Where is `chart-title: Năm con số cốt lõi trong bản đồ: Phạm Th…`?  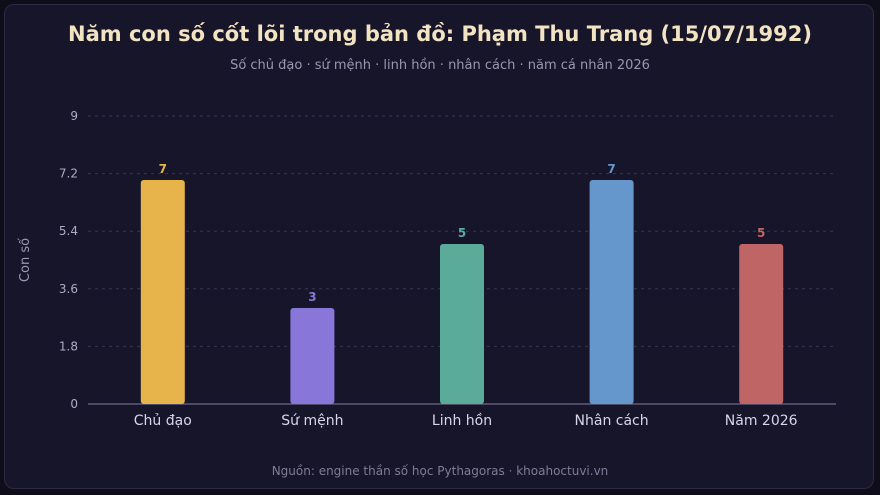 chart-title: Năm con số cốt lõi trong bản đồ: Phạm Th… is located at coordinates (440, 34).